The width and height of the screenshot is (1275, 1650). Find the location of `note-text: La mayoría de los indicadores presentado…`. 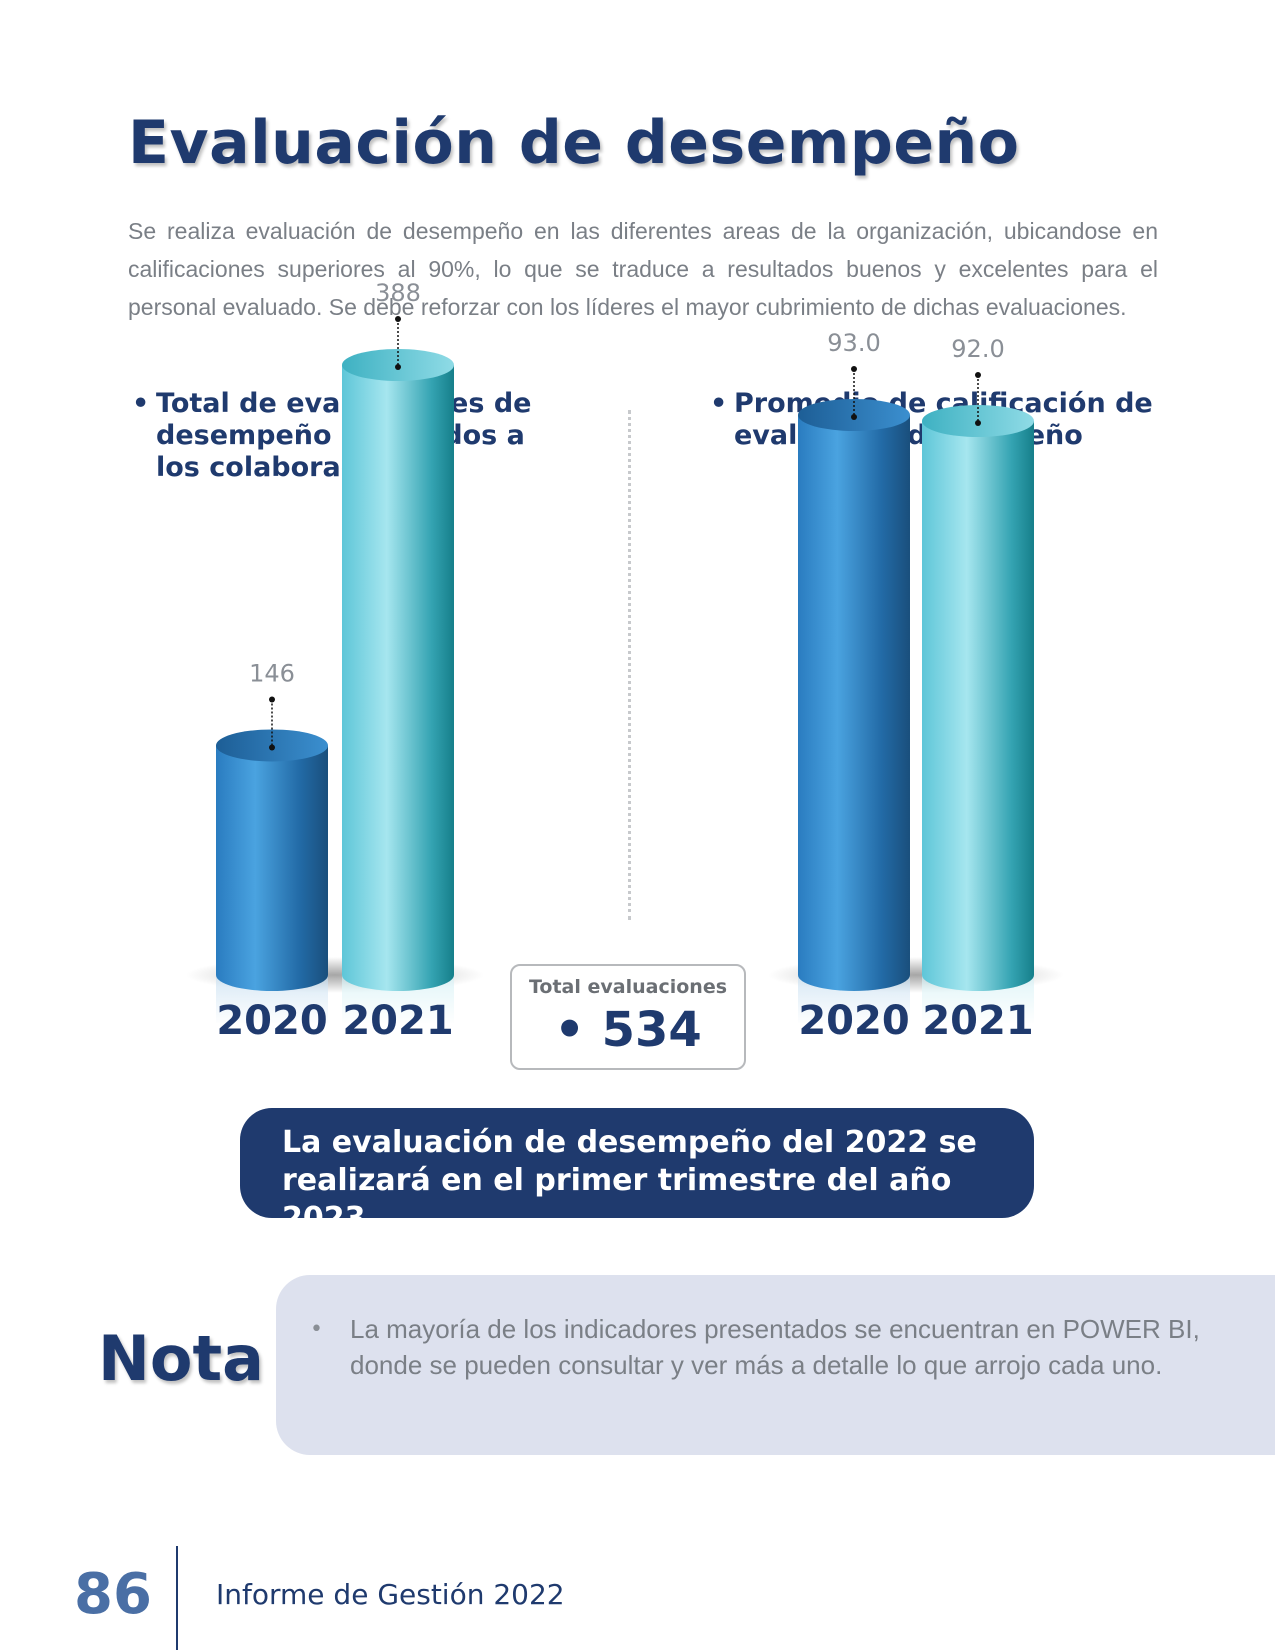

note-text: La mayoría de los indicadores presentado… is located at coordinates (775, 1347).